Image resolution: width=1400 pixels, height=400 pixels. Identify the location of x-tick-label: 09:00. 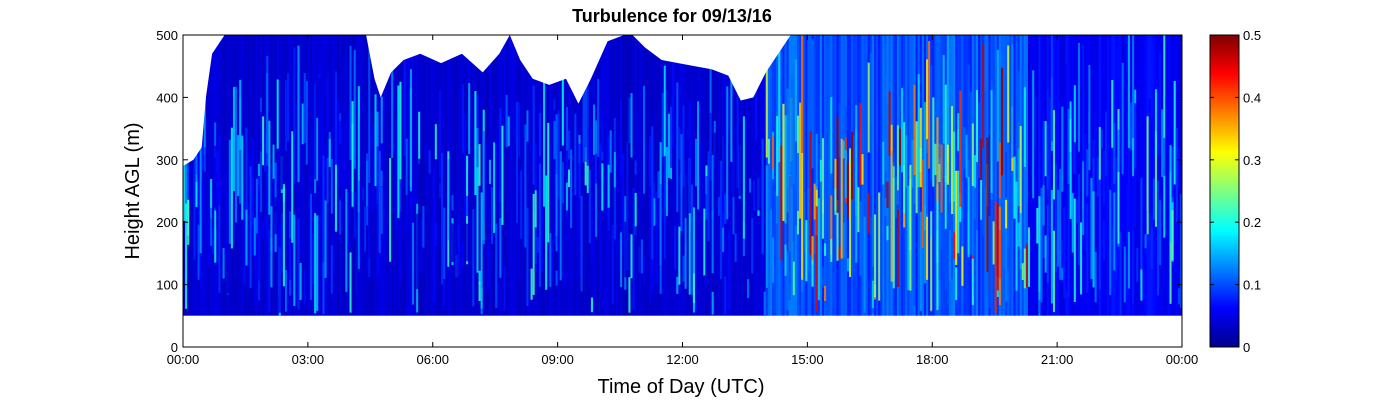
(557, 359).